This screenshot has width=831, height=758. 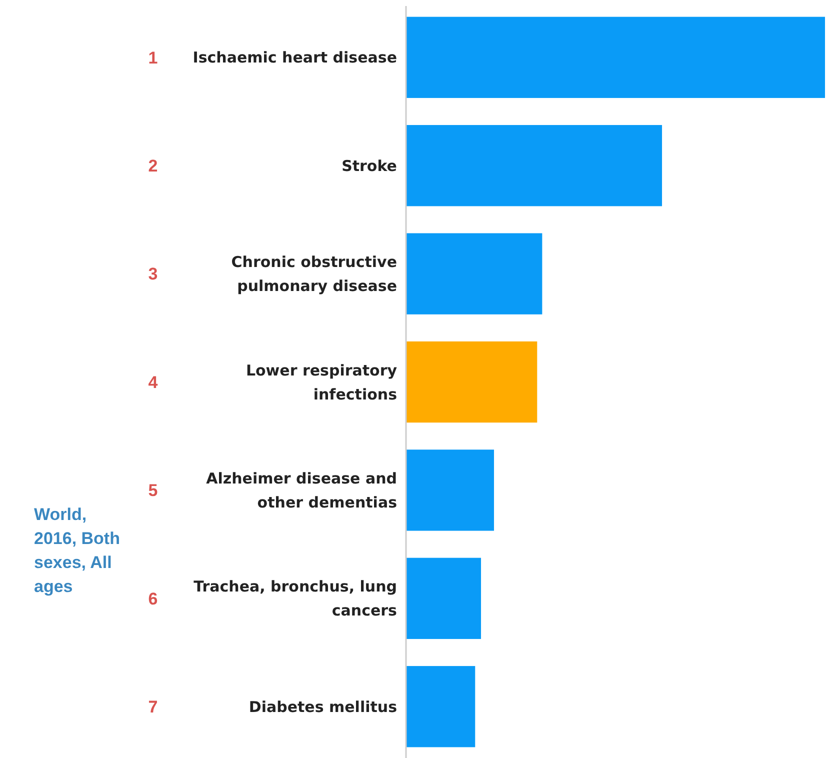 I want to click on y-tick-label: Diabetes mellitus, so click(x=323, y=707).